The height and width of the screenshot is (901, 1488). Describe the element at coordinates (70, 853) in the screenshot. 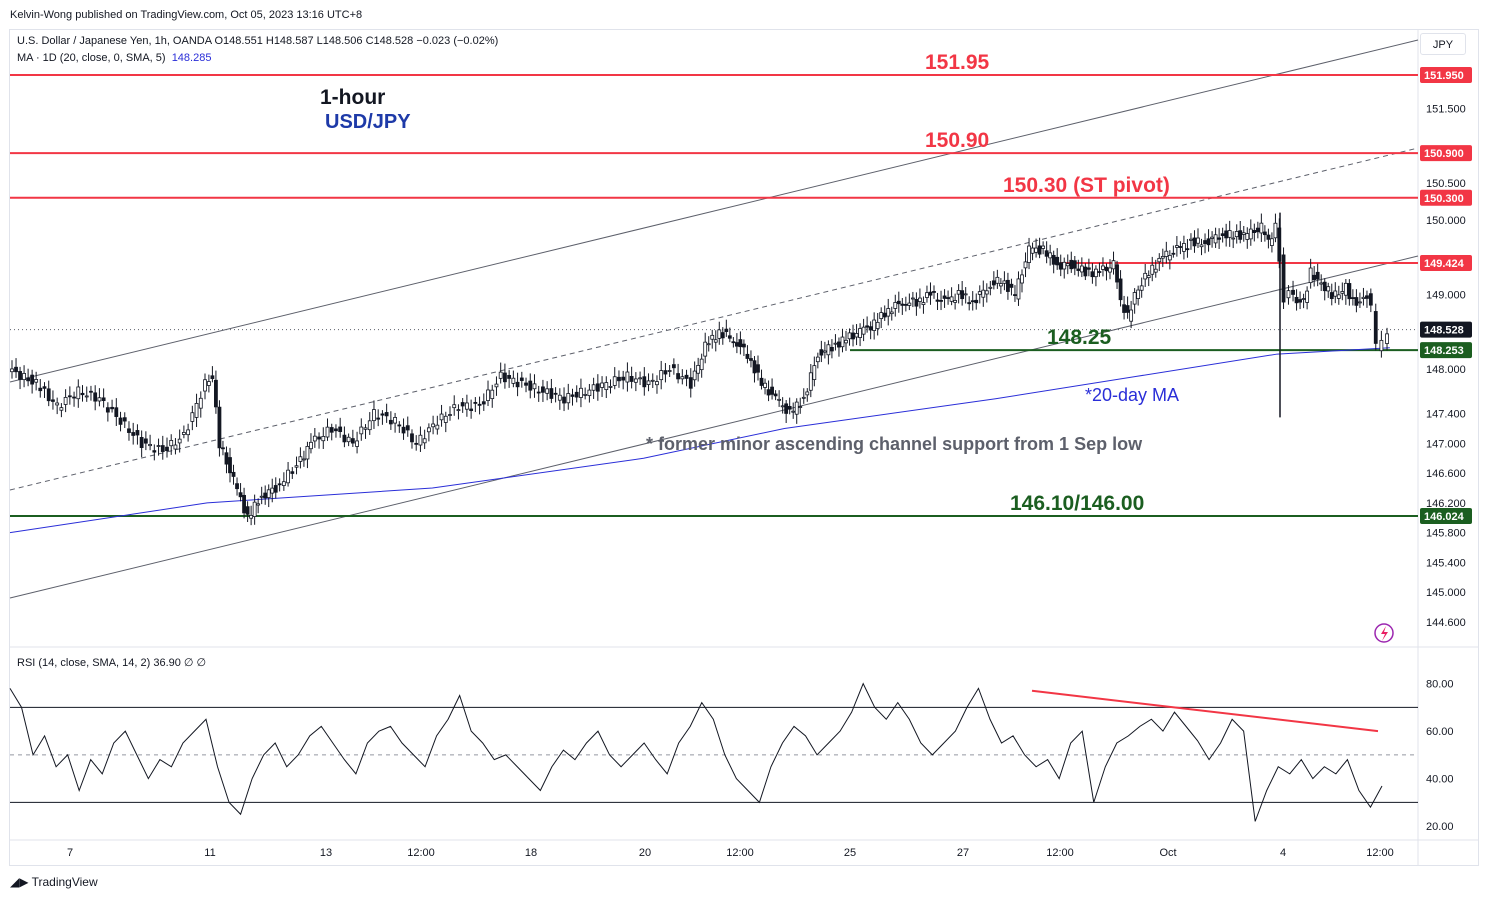

I see `time-tick-label: 7` at that location.